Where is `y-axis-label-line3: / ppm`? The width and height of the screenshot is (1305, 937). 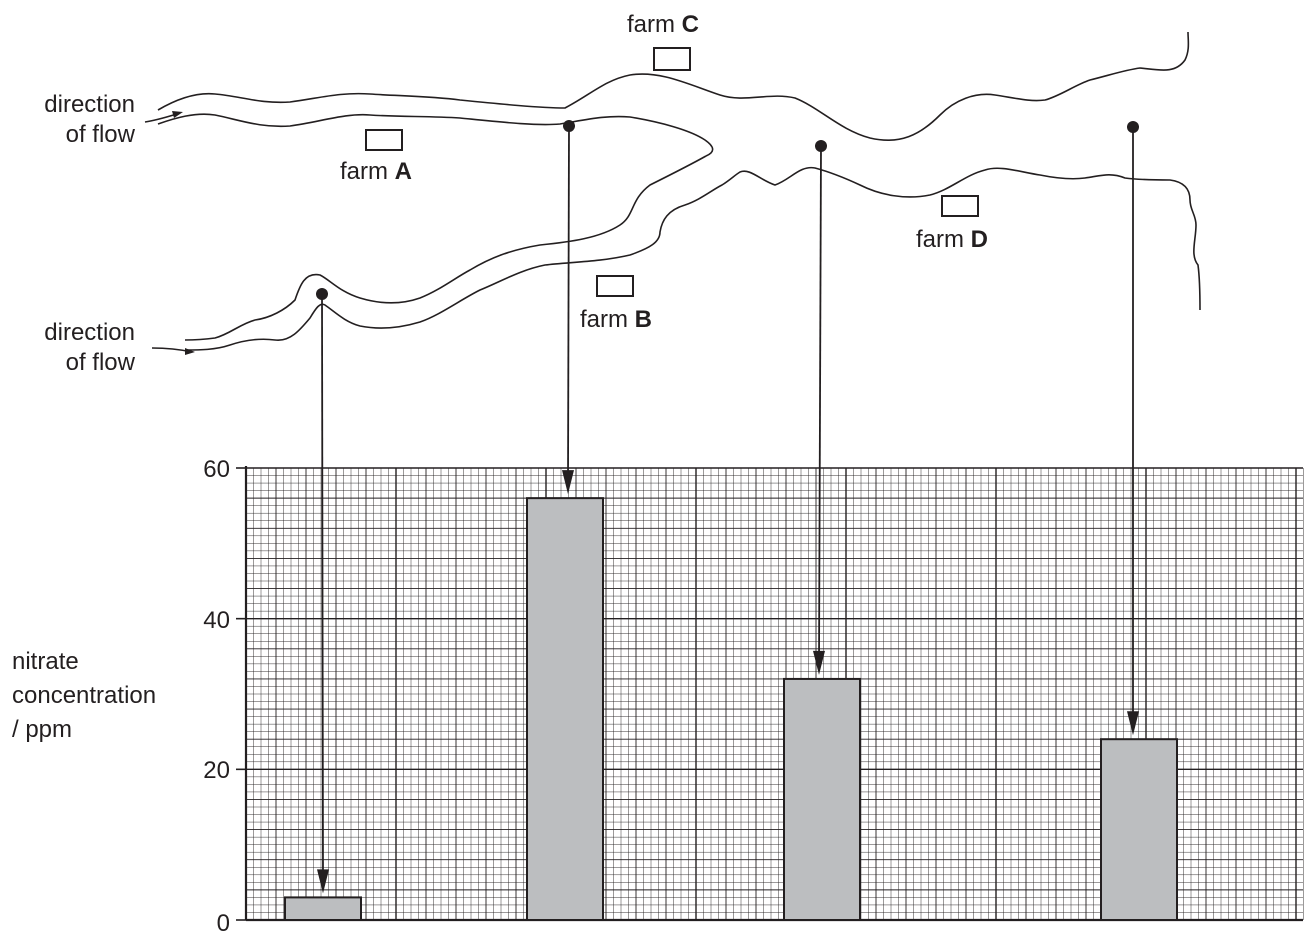
y-axis-label-line3: / ppm is located at coordinates (42, 729).